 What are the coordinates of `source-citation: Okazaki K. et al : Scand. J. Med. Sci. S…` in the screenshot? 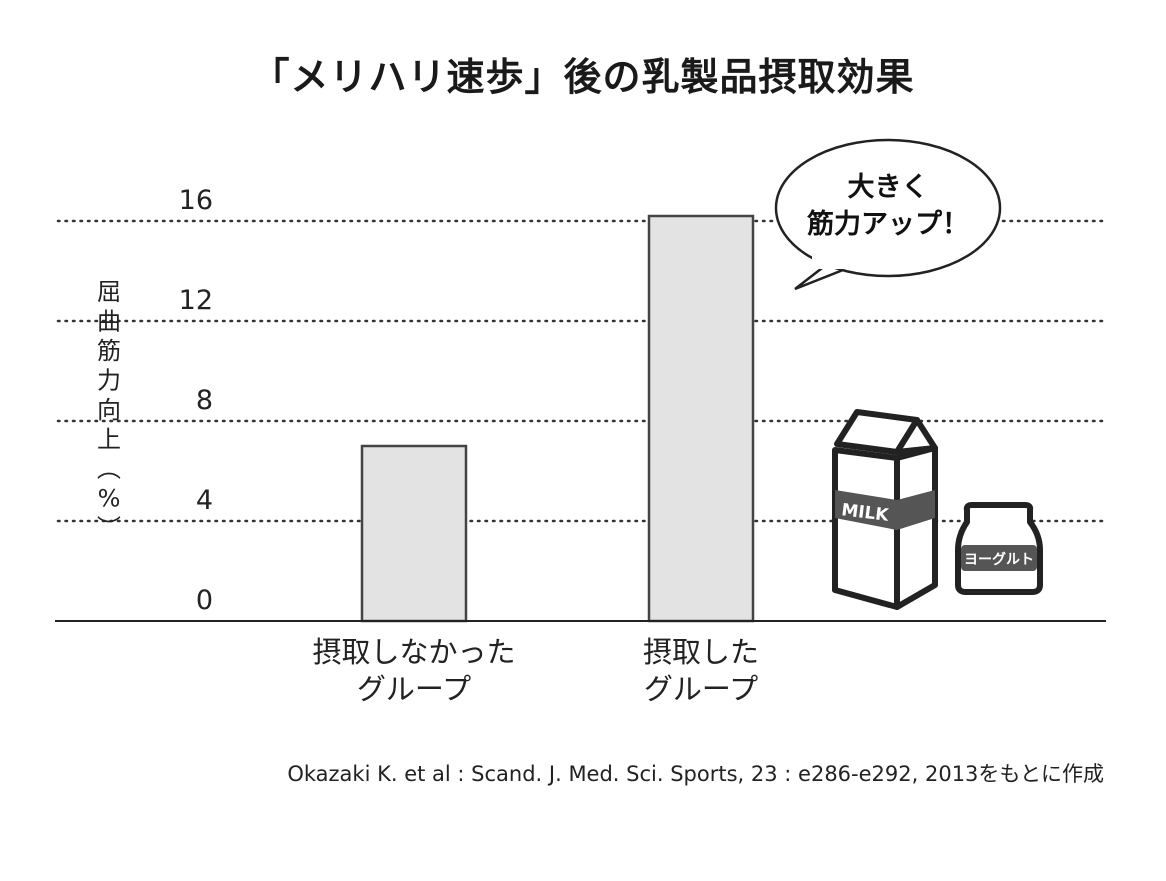 It's located at (695, 774).